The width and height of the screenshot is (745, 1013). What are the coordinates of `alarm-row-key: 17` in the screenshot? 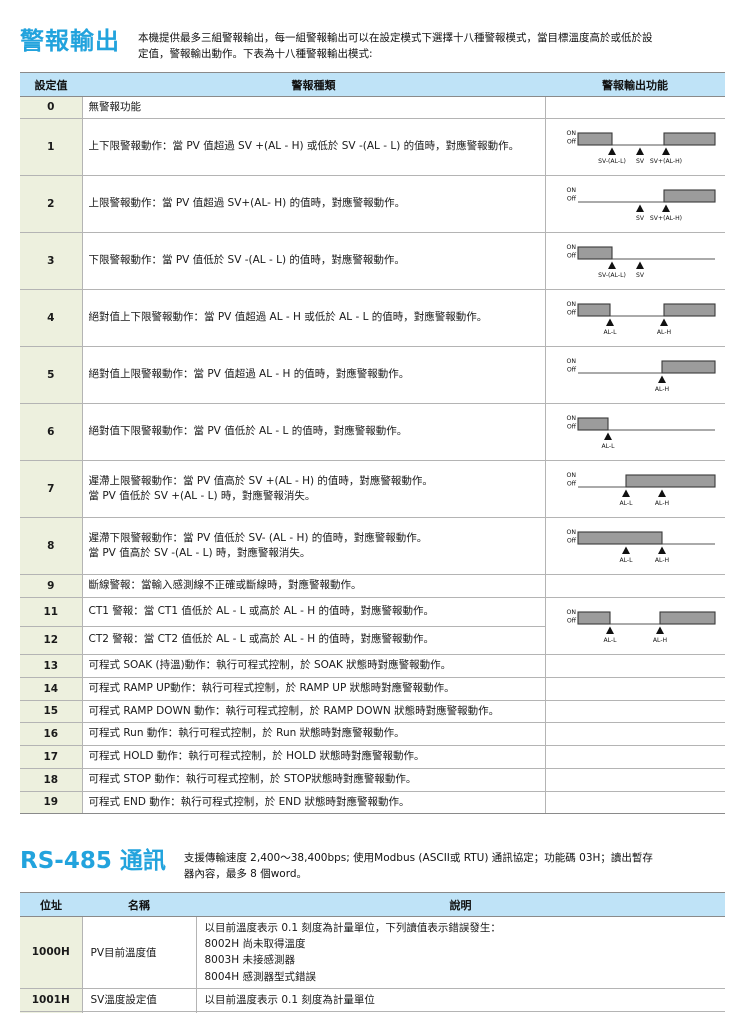 It's located at (51, 757).